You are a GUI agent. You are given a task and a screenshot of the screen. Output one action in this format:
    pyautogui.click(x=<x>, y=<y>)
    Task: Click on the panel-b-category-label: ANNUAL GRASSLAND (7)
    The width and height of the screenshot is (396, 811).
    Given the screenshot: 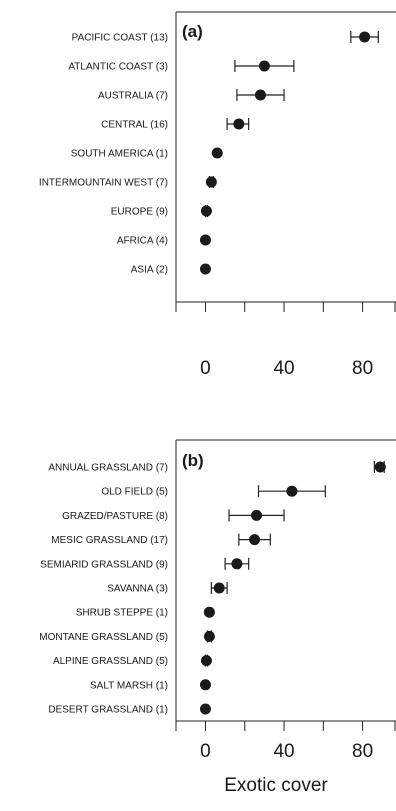 What is the action you would take?
    pyautogui.click(x=108, y=468)
    